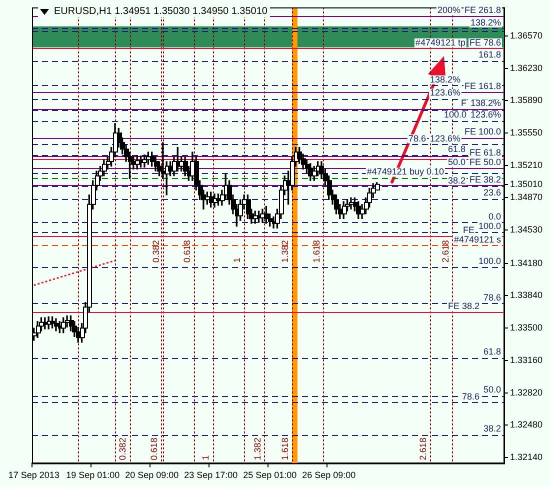  Describe the element at coordinates (526, 67) in the screenshot. I see `y-tick-label: 1.36230` at that location.